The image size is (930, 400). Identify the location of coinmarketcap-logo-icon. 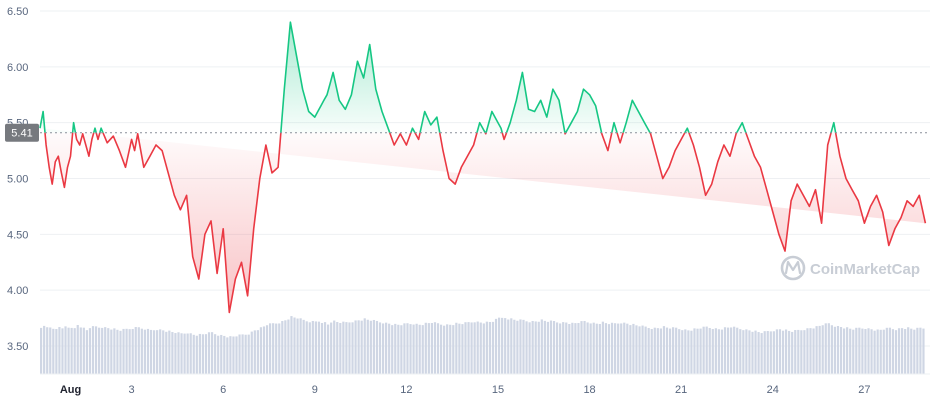
(793, 268).